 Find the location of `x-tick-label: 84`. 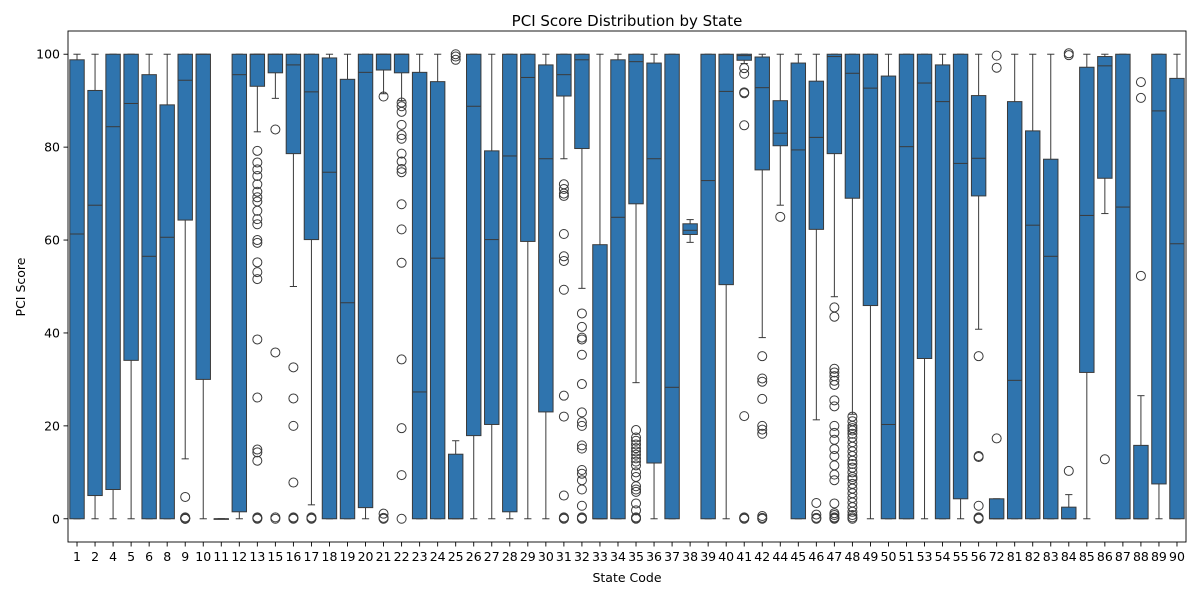

x-tick-label: 84 is located at coordinates (1069, 556).